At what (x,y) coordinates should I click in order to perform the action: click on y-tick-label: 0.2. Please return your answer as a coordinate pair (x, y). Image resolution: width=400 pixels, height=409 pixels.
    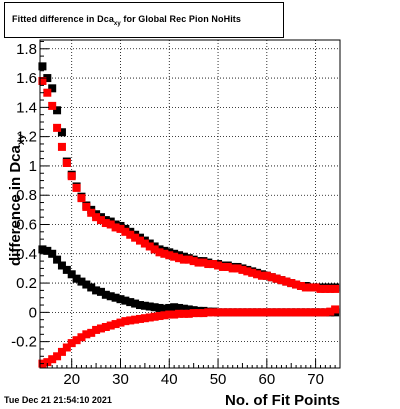
    Looking at the image, I should click on (26, 283).